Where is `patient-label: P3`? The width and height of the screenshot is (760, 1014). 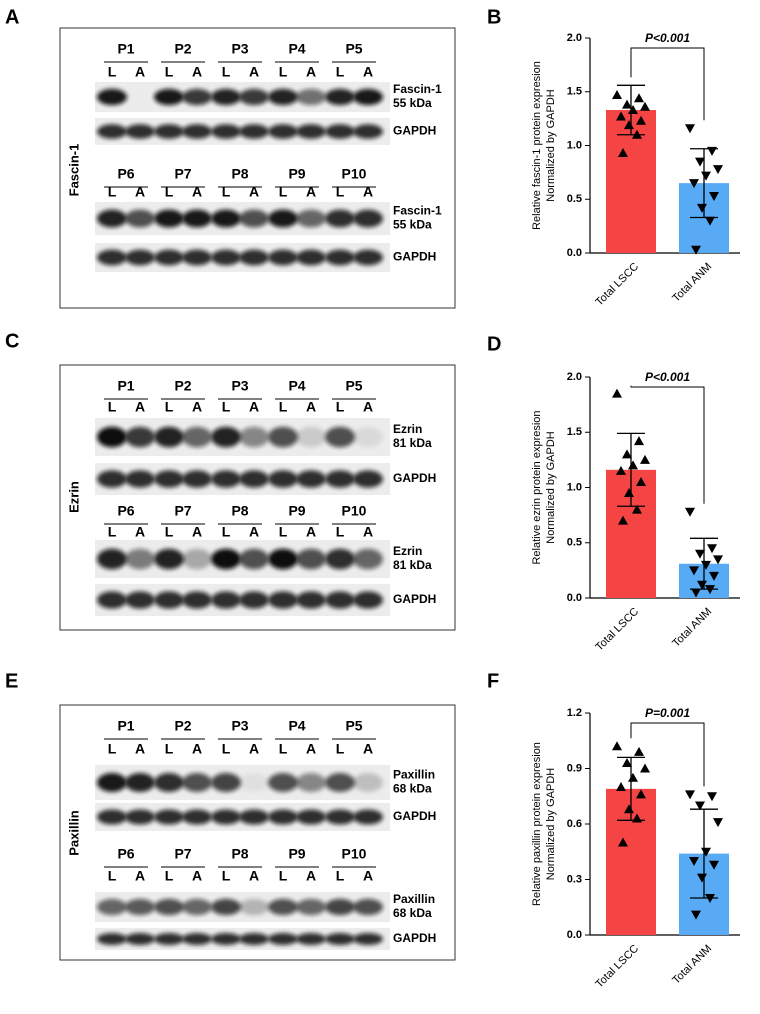 patient-label: P3 is located at coordinates (239, 726).